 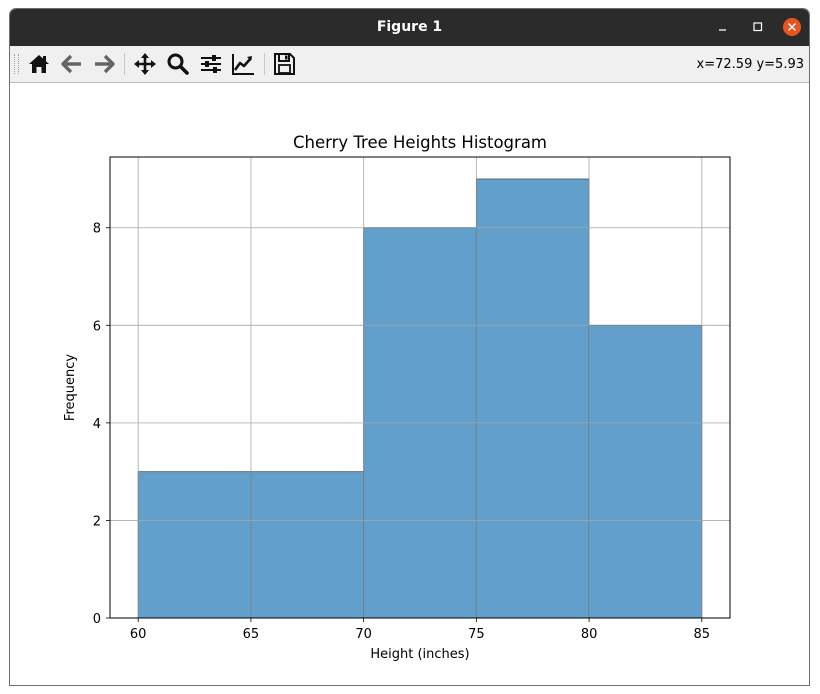 I want to click on x-tick-label: 75, so click(x=476, y=634).